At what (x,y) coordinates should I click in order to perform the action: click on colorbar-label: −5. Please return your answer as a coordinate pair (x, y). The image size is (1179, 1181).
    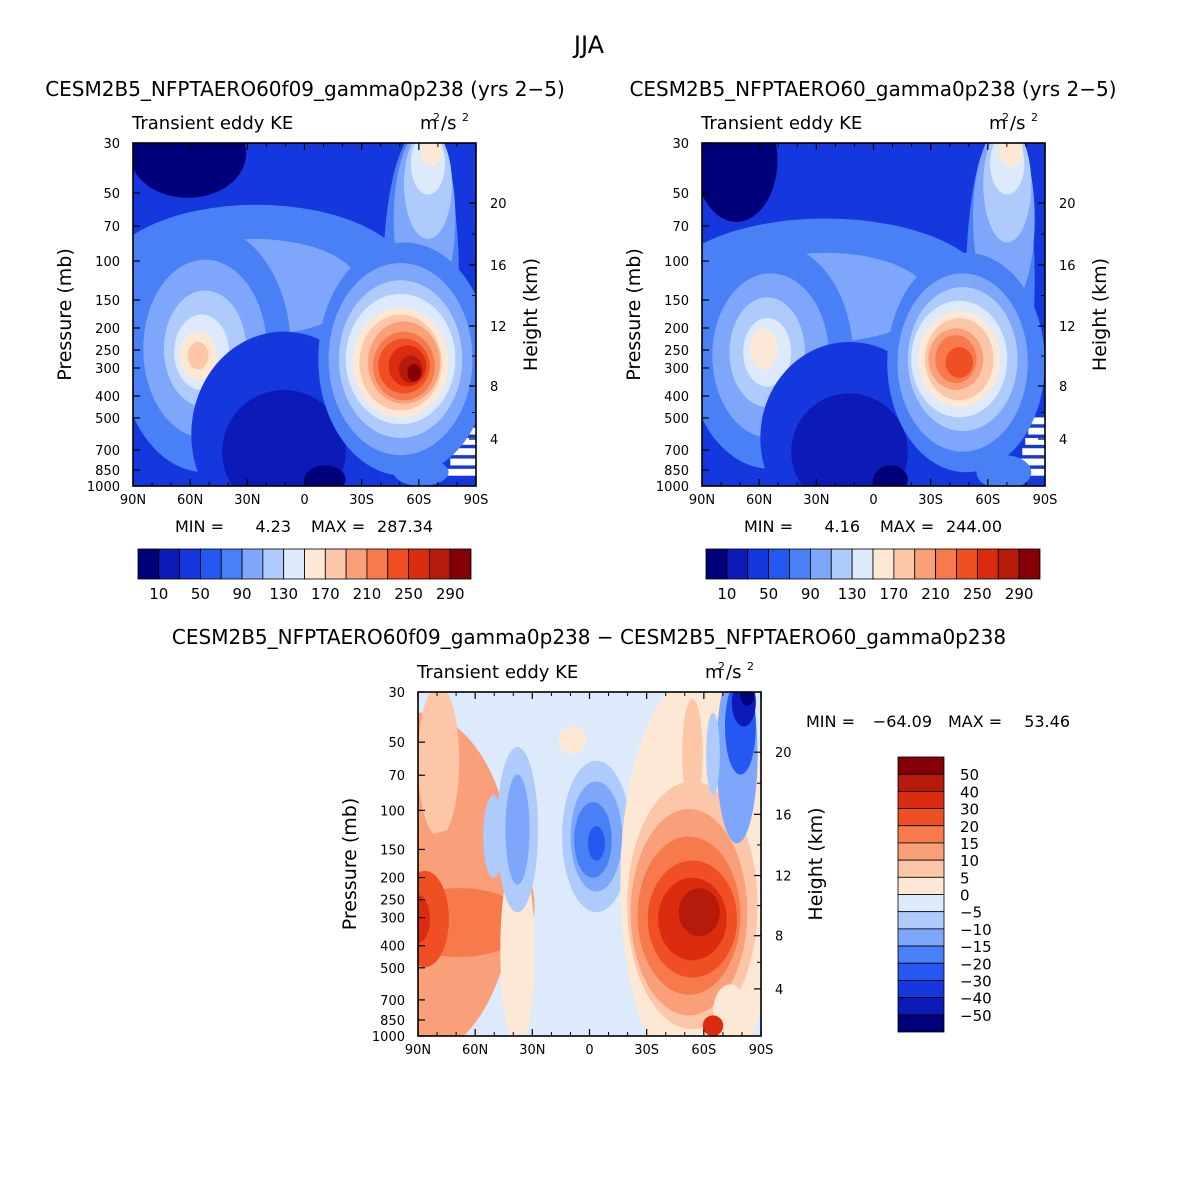
    Looking at the image, I should click on (971, 913).